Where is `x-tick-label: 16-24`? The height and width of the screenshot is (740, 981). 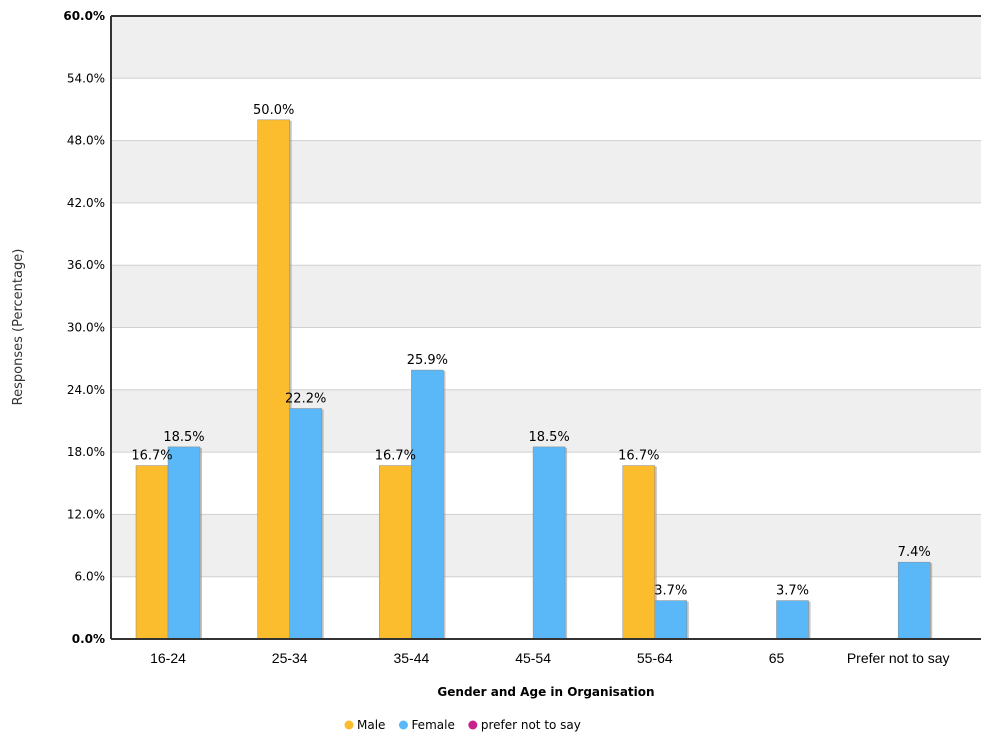
x-tick-label: 16-24 is located at coordinates (168, 658).